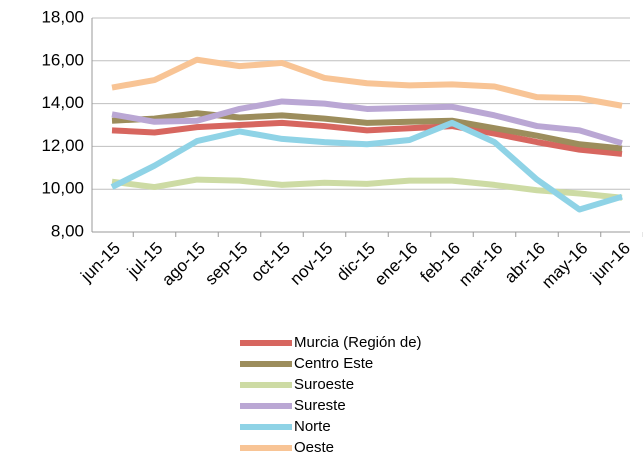 This screenshot has height=459, width=643. I want to click on legend-label: Murcia (Región de), so click(358, 342).